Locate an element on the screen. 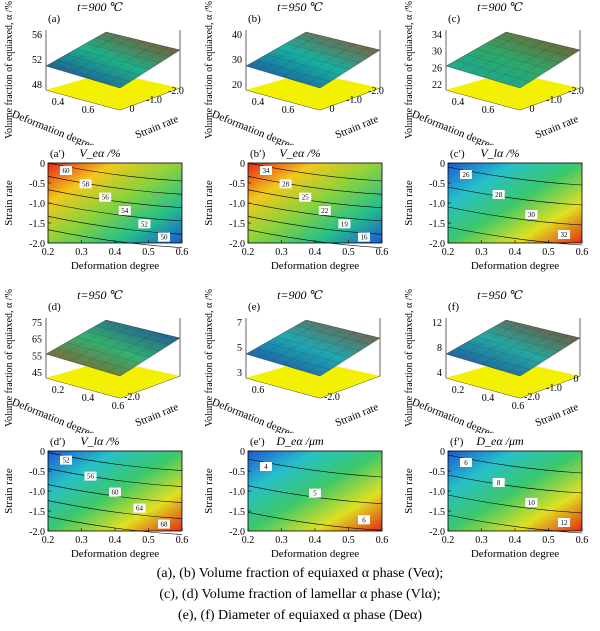 This screenshot has height=631, width=600. z-tick-label: 7 is located at coordinates (239, 323).